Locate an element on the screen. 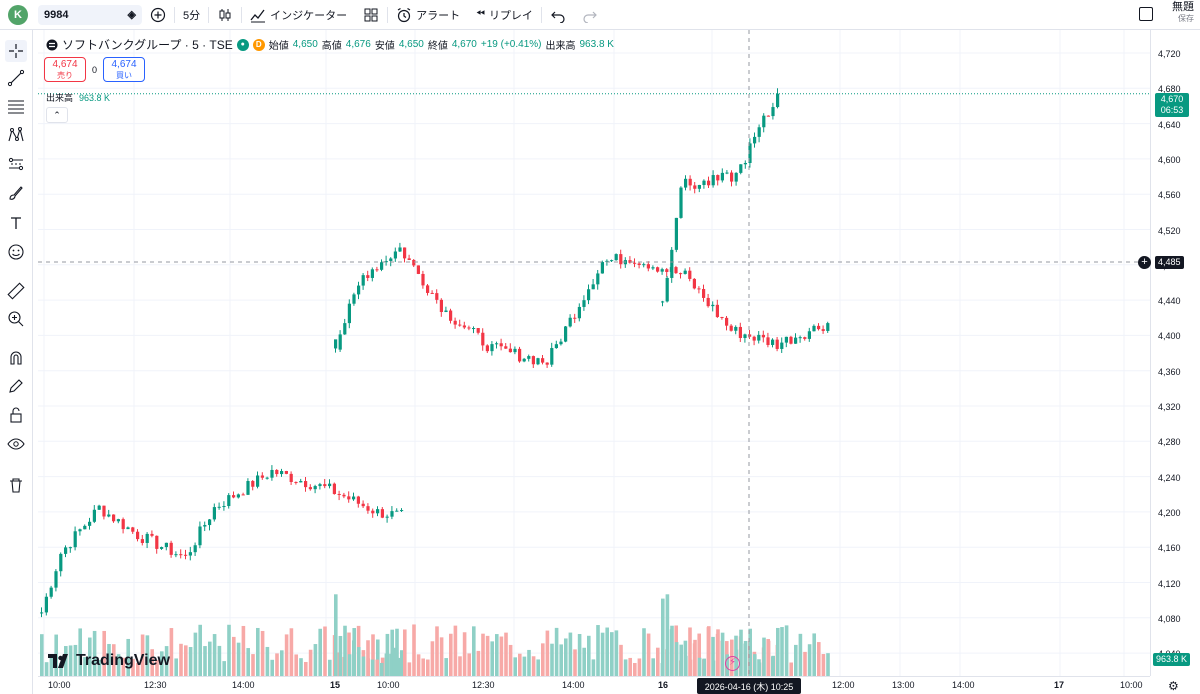  layout-title-block: 無題 保存 is located at coordinates (1183, 13).